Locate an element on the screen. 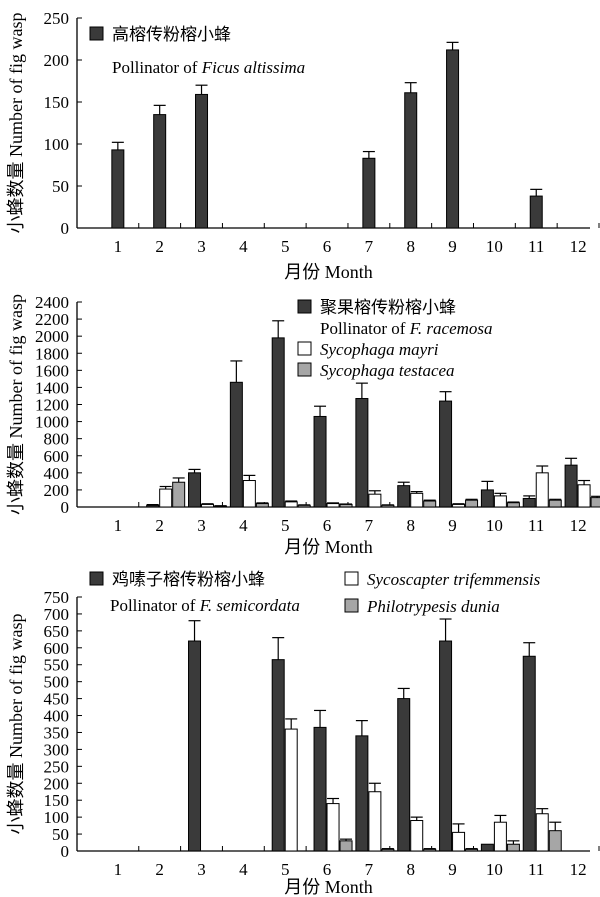 The height and width of the screenshot is (897, 600). legend-species: F. racemosa is located at coordinates (451, 328).